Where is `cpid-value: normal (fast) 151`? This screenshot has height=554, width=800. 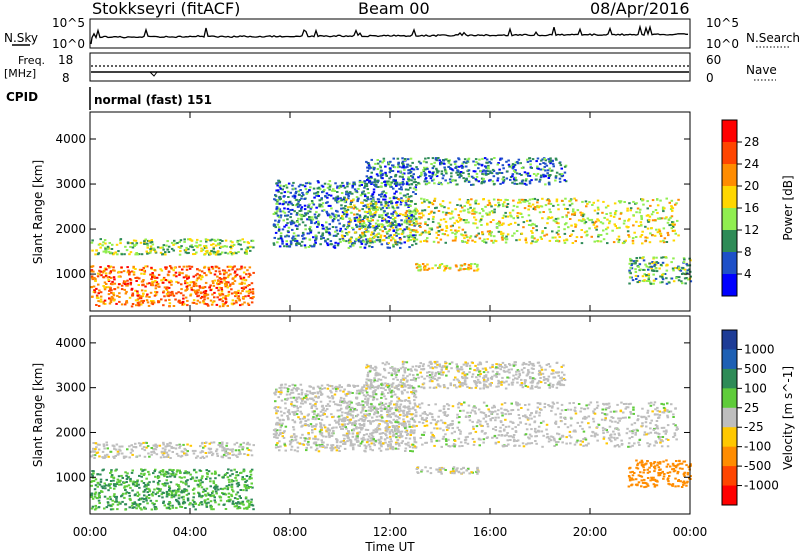 cpid-value: normal (fast) 151 is located at coordinates (153, 100).